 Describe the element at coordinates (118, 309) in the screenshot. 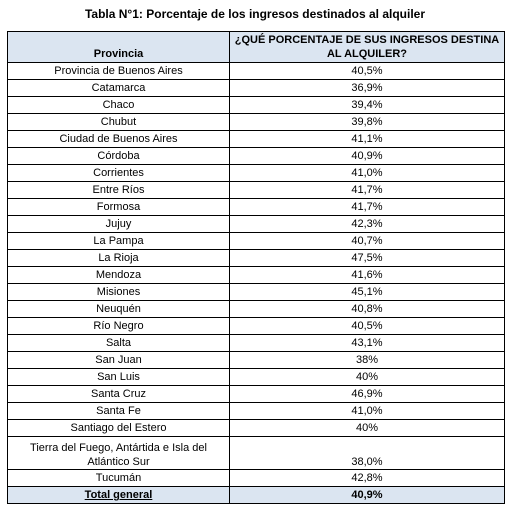

I see `province-cell: Neuquén` at that location.